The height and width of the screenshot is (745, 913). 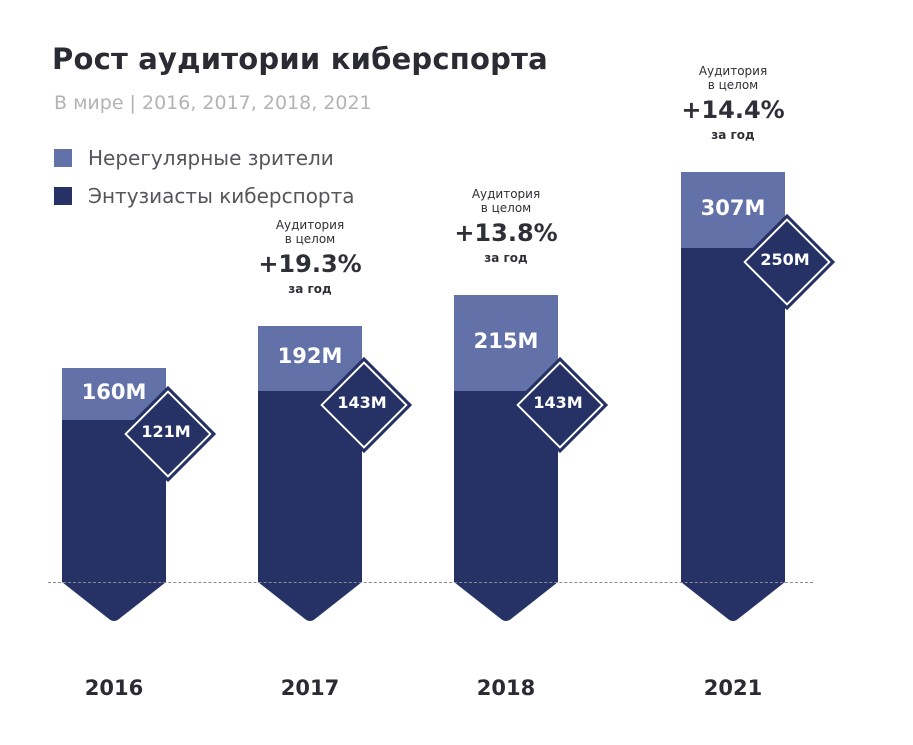 I want to click on total-label-2016: 160M, so click(x=114, y=392).